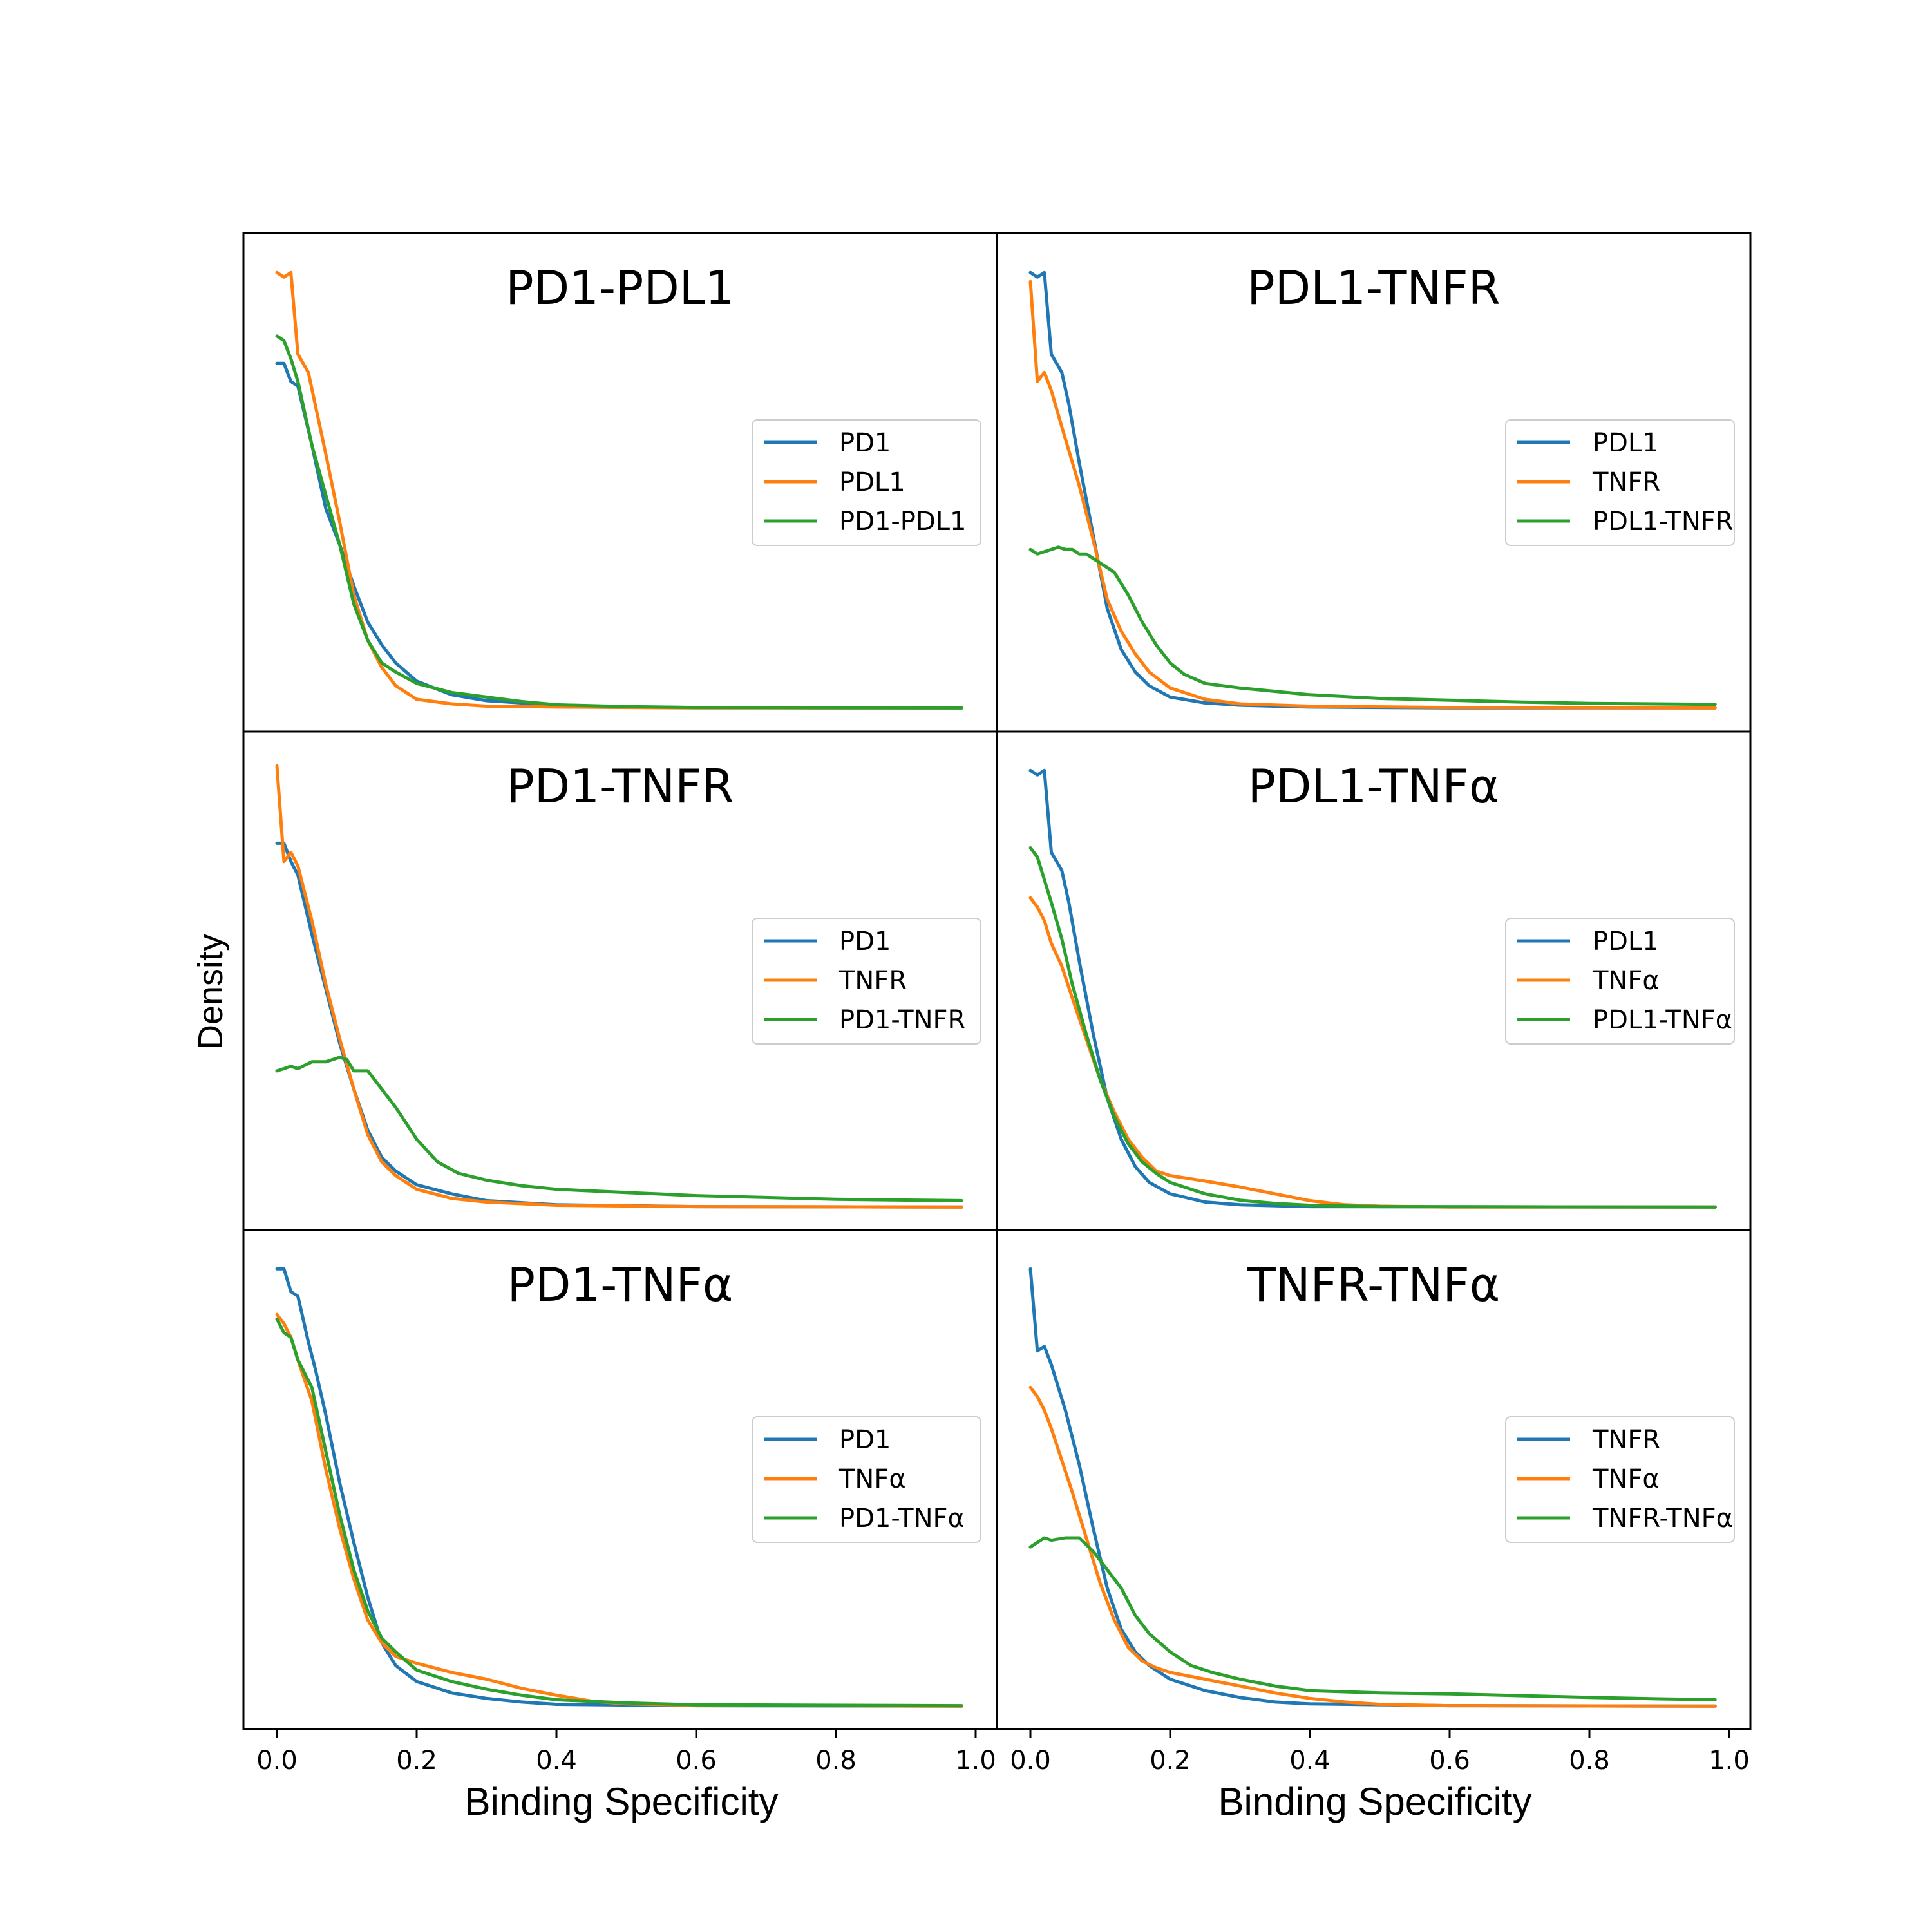 The width and height of the screenshot is (1932, 1932). I want to click on panel-title: PD1-TNFR, so click(620, 786).